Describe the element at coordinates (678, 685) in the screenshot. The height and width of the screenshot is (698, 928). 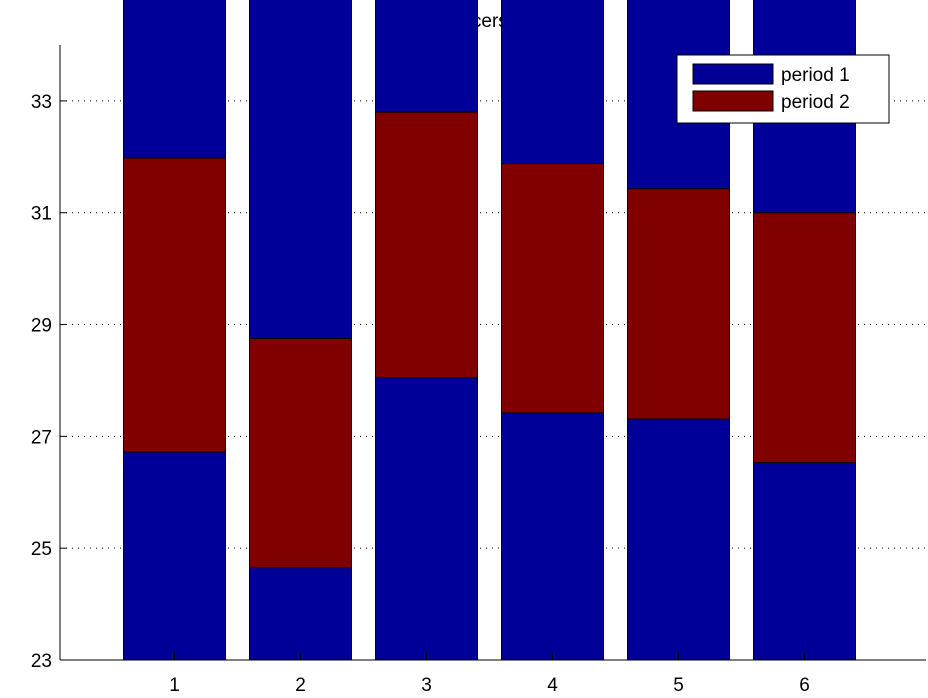
I see `x-tick-label: 5` at that location.